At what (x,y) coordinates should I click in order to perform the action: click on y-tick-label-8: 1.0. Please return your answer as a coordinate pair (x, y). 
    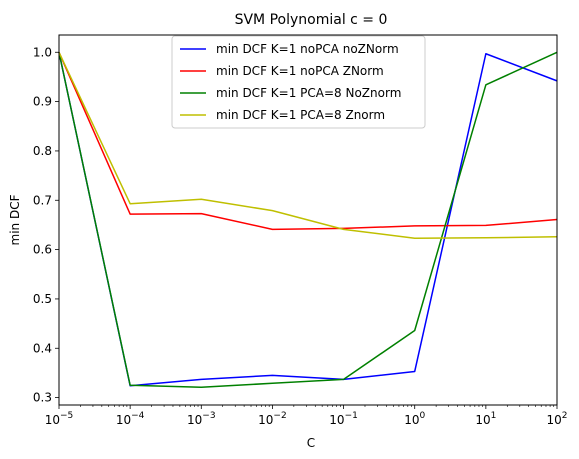
    Looking at the image, I should click on (42, 52).